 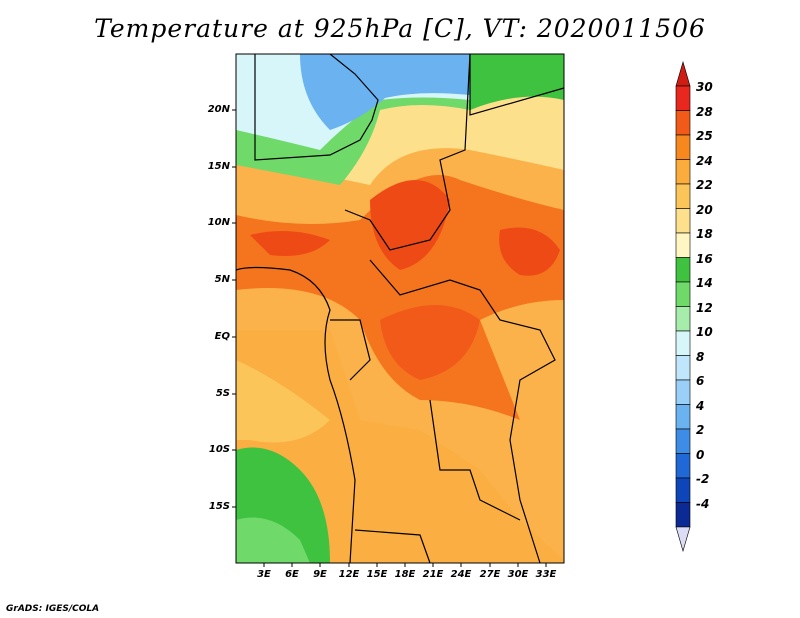 What do you see at coordinates (704, 234) in the screenshot?
I see `colorbar-label: 18` at bounding box center [704, 234].